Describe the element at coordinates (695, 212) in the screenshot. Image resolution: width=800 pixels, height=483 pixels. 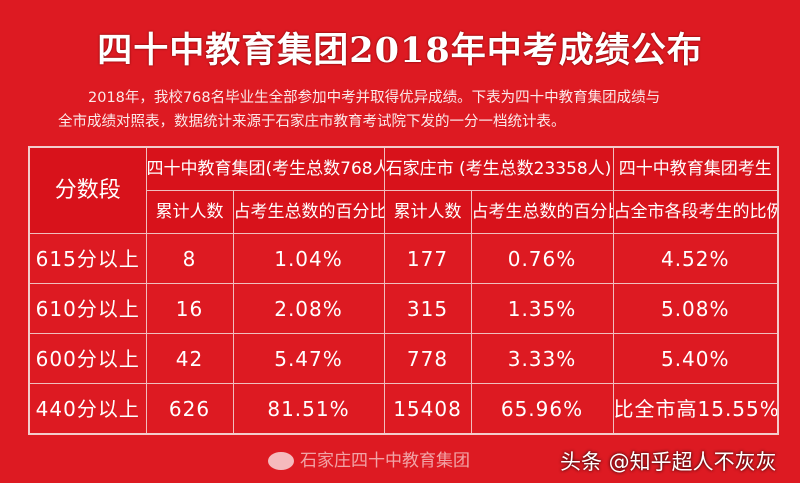
I see `header-ratio-2: 占全市各段考生的比例` at that location.